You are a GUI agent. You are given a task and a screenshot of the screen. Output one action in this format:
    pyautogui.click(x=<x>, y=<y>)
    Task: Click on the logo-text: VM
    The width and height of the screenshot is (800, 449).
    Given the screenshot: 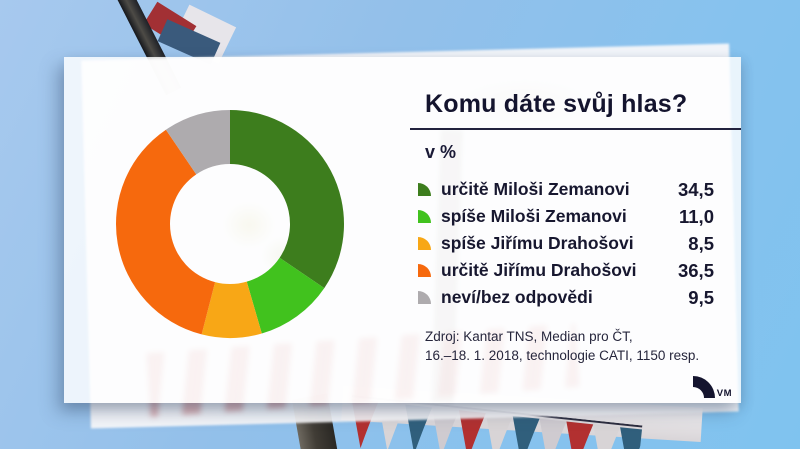 What is the action you would take?
    pyautogui.click(x=724, y=393)
    